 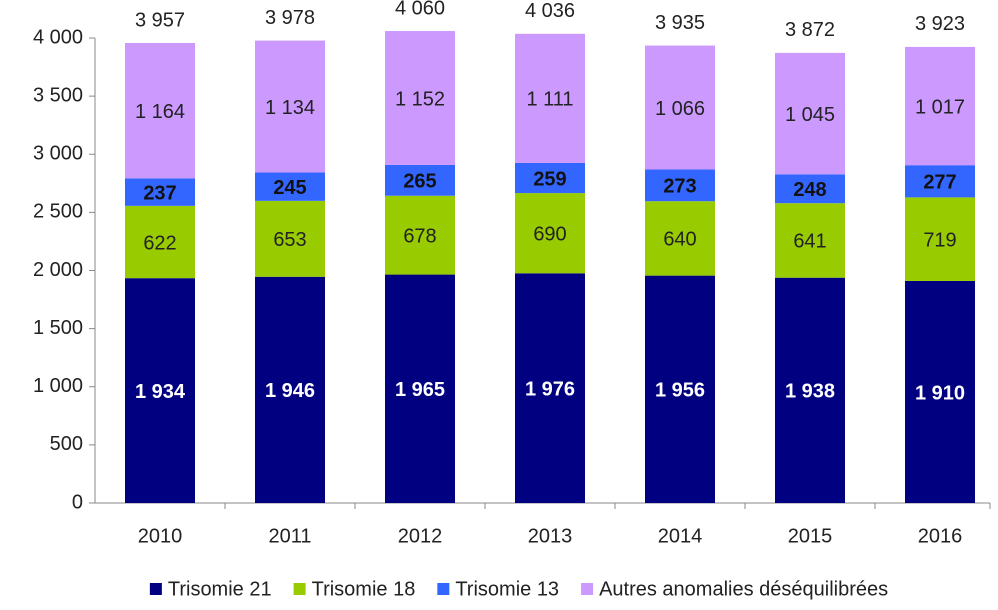 I want to click on y-tick-label: 0, so click(x=77, y=502).